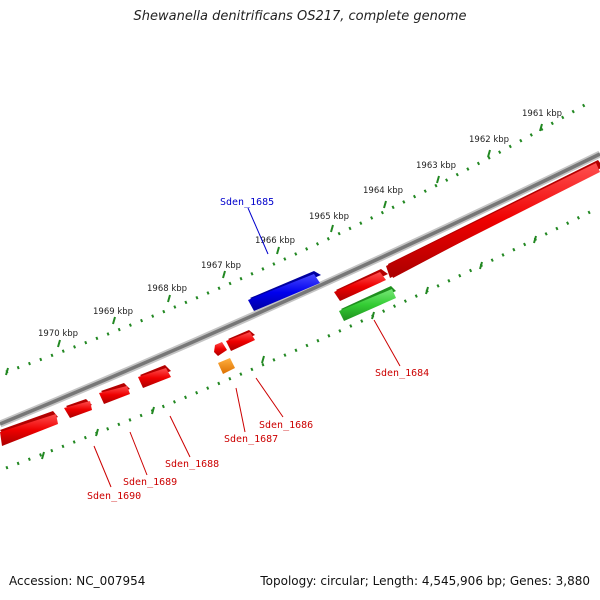 Image resolution: width=600 pixels, height=600 pixels. Describe the element at coordinates (436, 166) in the screenshot. I see `tick-label: 1963 kbp` at that location.